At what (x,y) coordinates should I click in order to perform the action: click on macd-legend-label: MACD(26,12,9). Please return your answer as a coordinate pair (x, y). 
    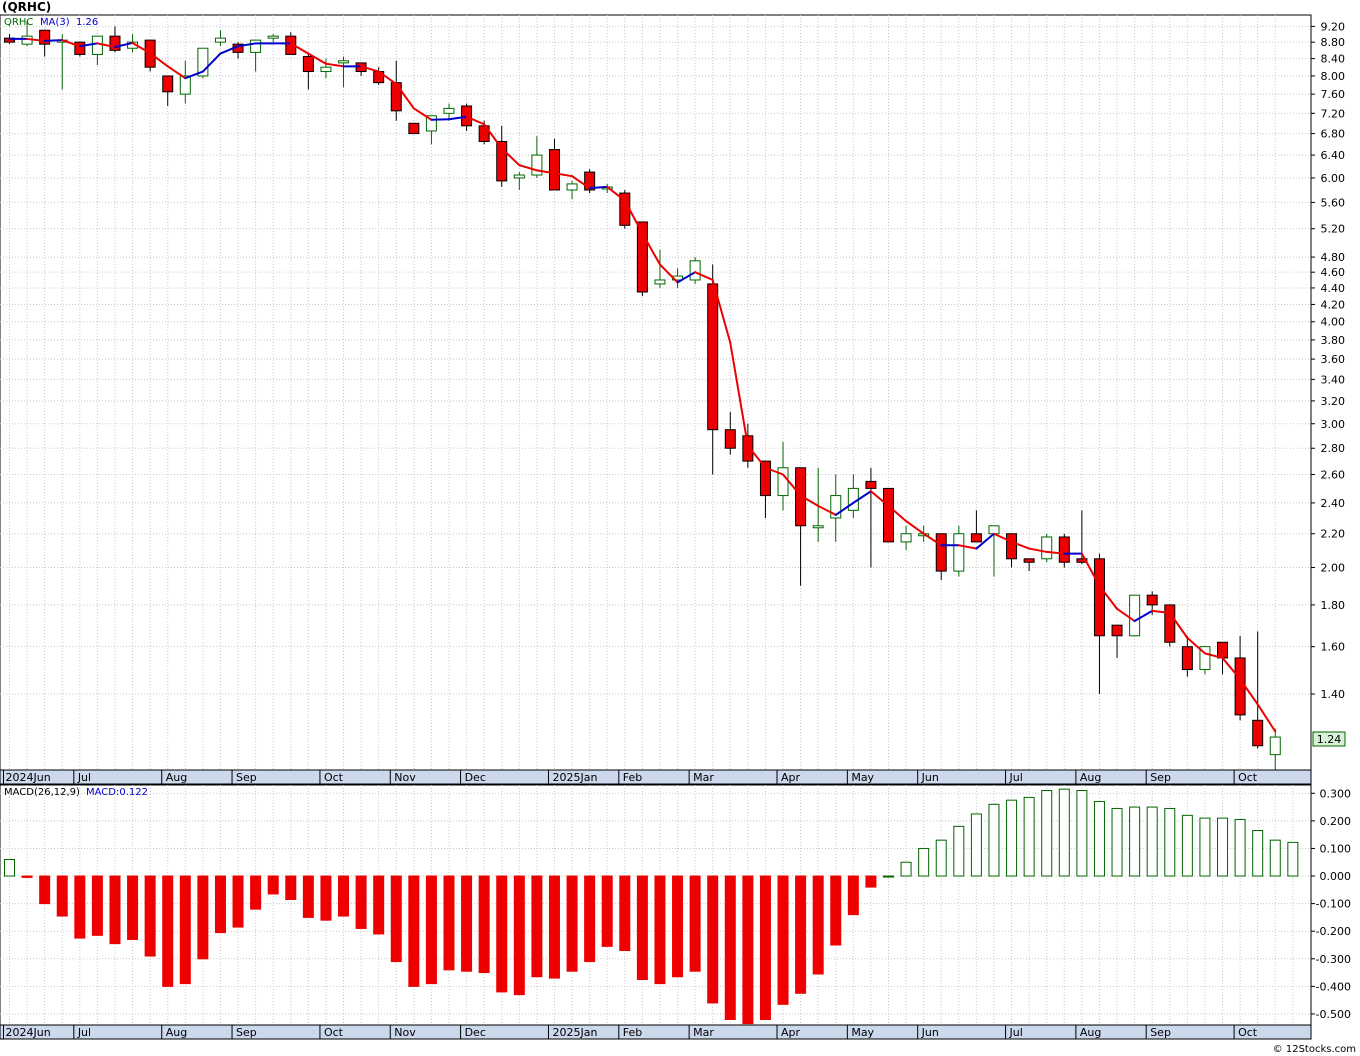
    Looking at the image, I should click on (42, 792).